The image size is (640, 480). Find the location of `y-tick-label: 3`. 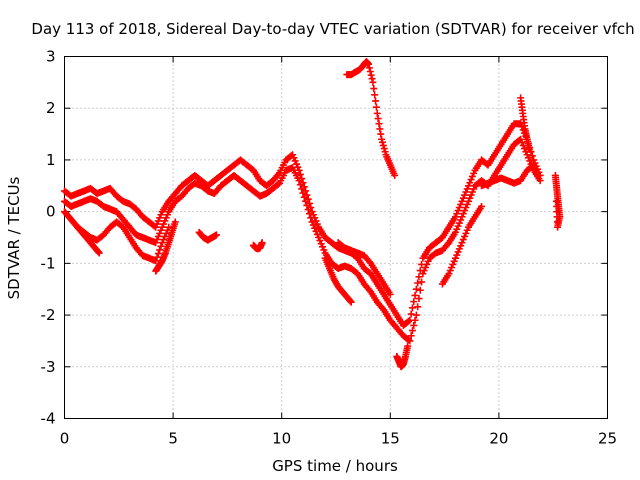

y-tick-label: 3 is located at coordinates (51, 57).